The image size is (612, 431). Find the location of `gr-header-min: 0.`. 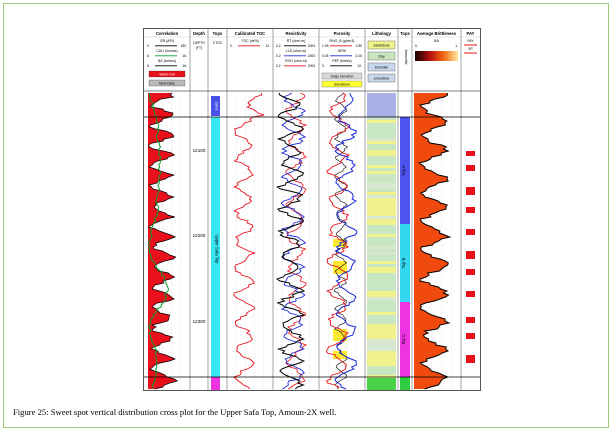

gr-header-min: 0. is located at coordinates (148, 46).